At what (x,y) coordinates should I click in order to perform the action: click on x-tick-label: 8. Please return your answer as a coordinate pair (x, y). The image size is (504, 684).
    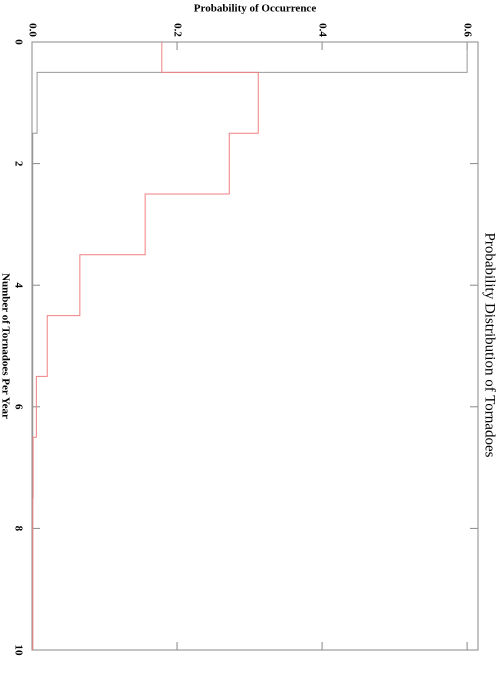
    Looking at the image, I should click on (18, 529).